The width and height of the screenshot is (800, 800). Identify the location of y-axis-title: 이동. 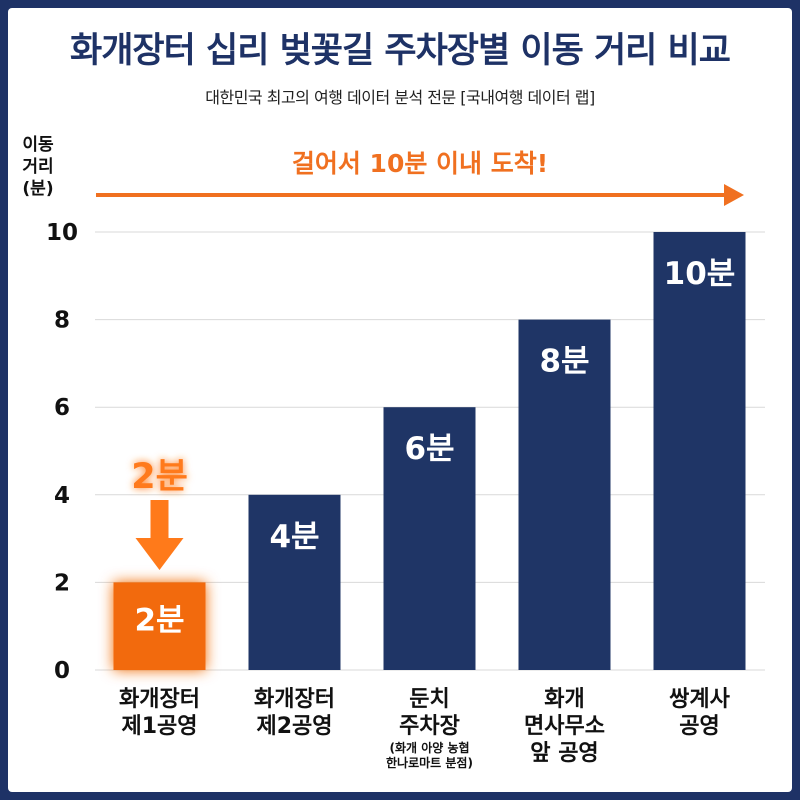
(38, 145).